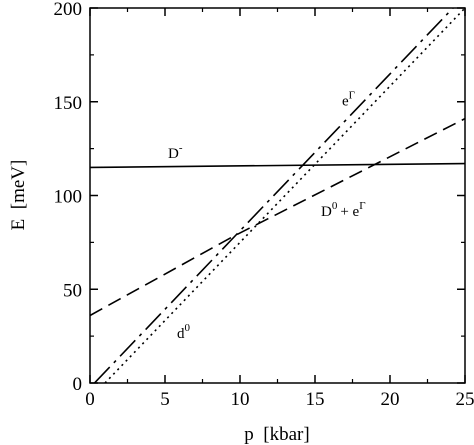 This screenshot has width=474, height=445. I want to click on annotation-sup2: Γ, so click(362, 206).